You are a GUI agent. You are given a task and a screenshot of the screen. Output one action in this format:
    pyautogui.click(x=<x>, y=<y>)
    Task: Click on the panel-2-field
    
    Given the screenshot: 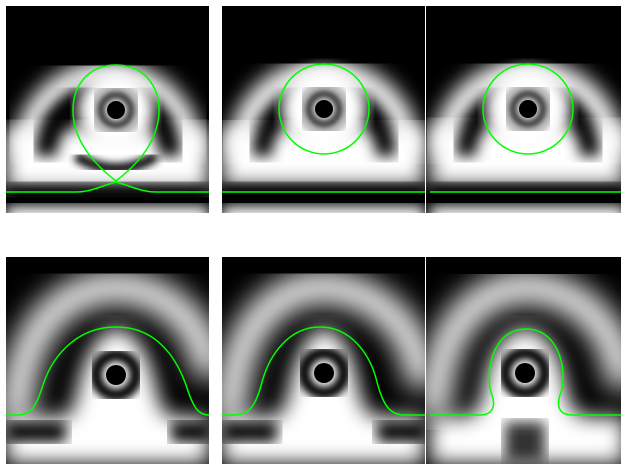 What is the action you would take?
    pyautogui.click(x=323, y=109)
    